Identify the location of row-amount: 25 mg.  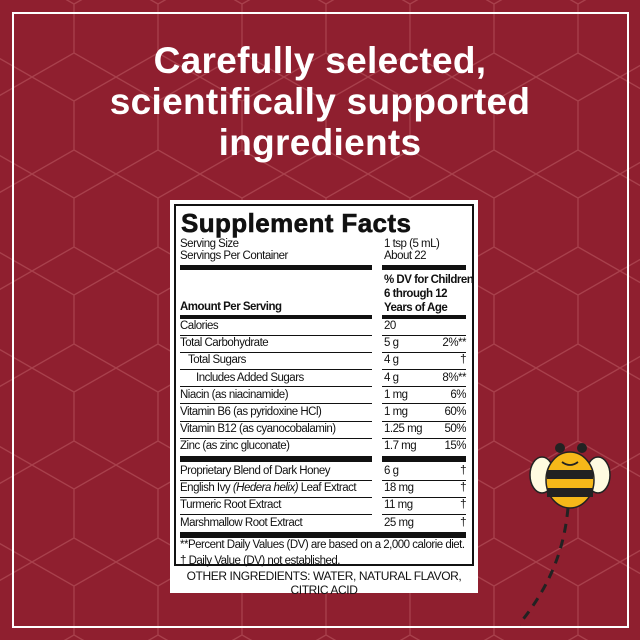
(399, 522).